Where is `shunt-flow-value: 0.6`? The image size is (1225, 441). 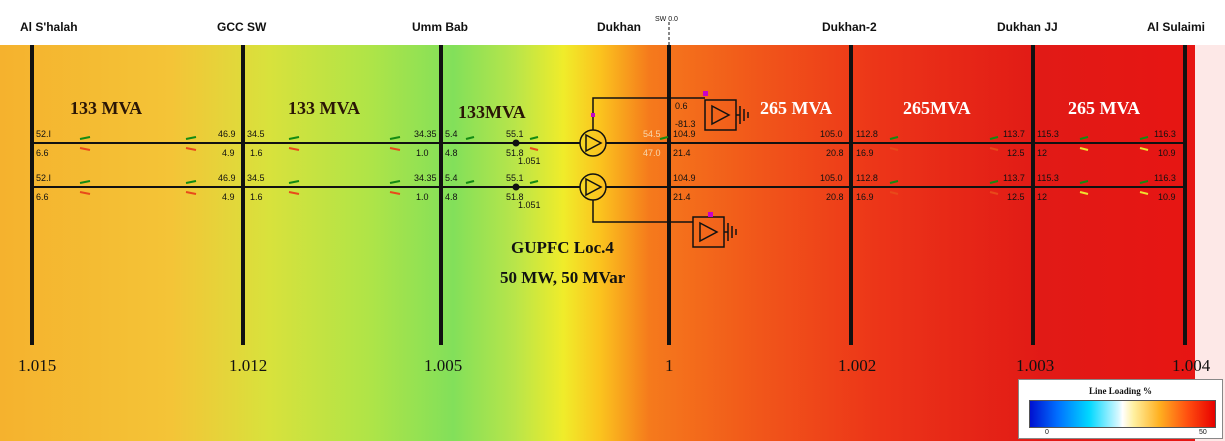 shunt-flow-value: 0.6 is located at coordinates (681, 106).